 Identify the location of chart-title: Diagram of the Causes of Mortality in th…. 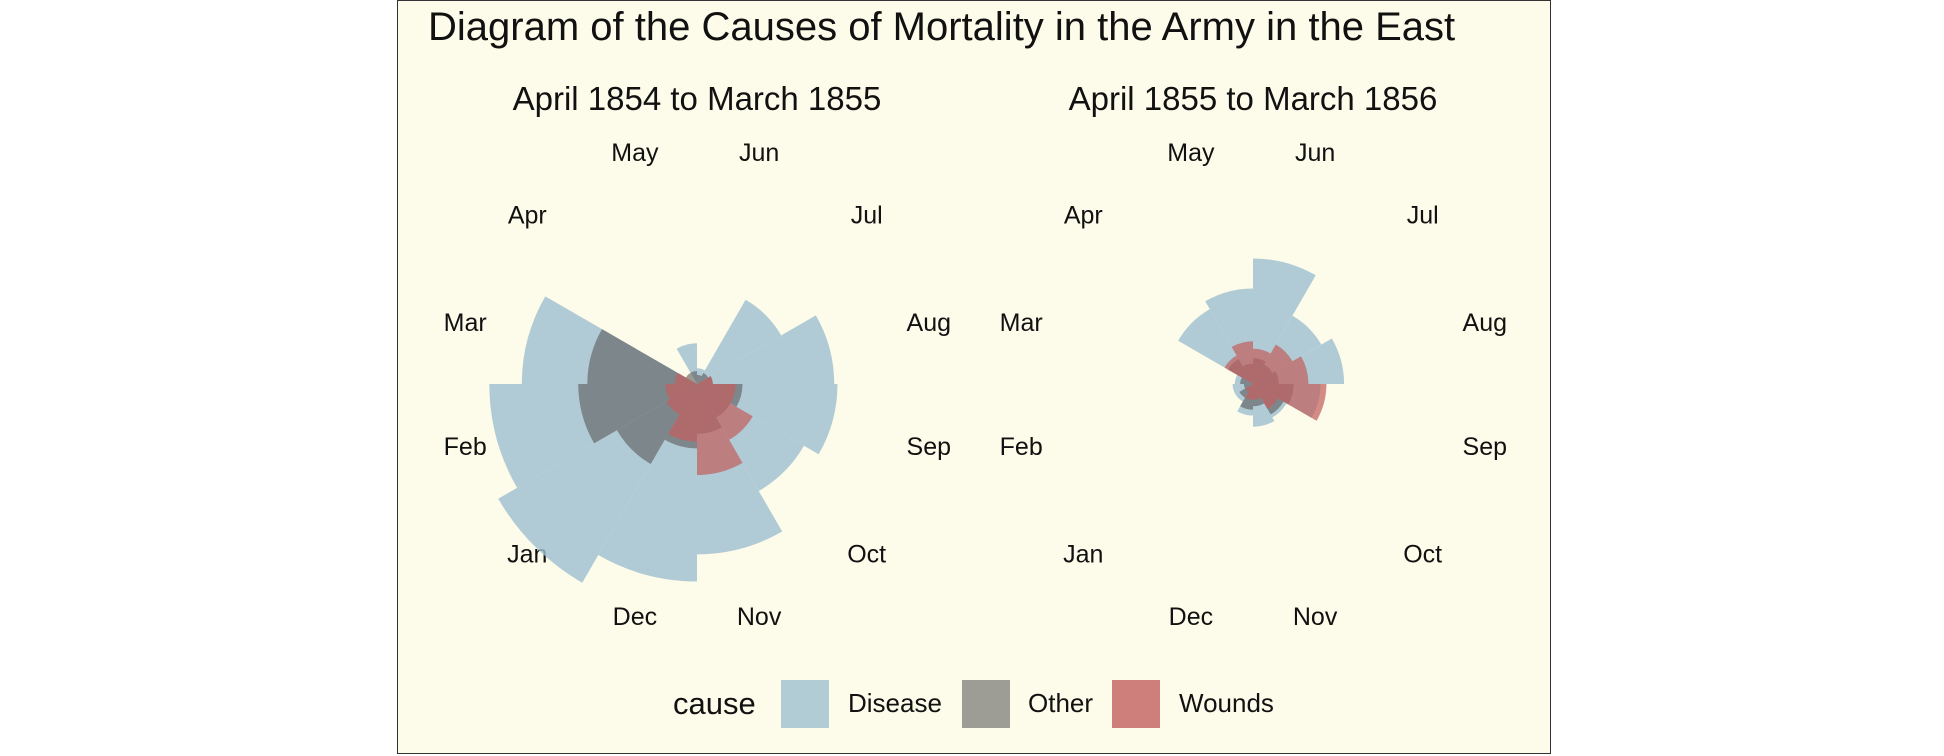
(941, 27).